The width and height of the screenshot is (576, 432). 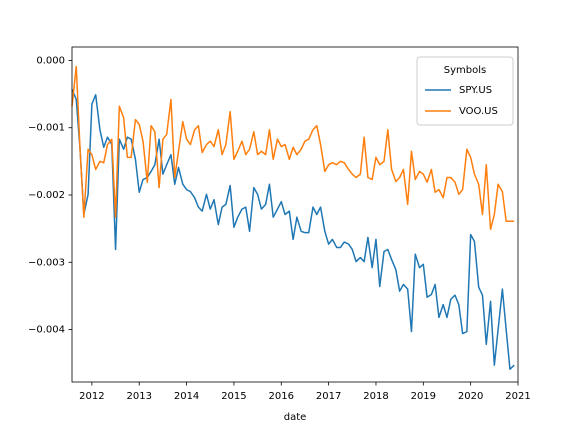 What do you see at coordinates (50, 60) in the screenshot?
I see `y-tick-label: 0.000` at bounding box center [50, 60].